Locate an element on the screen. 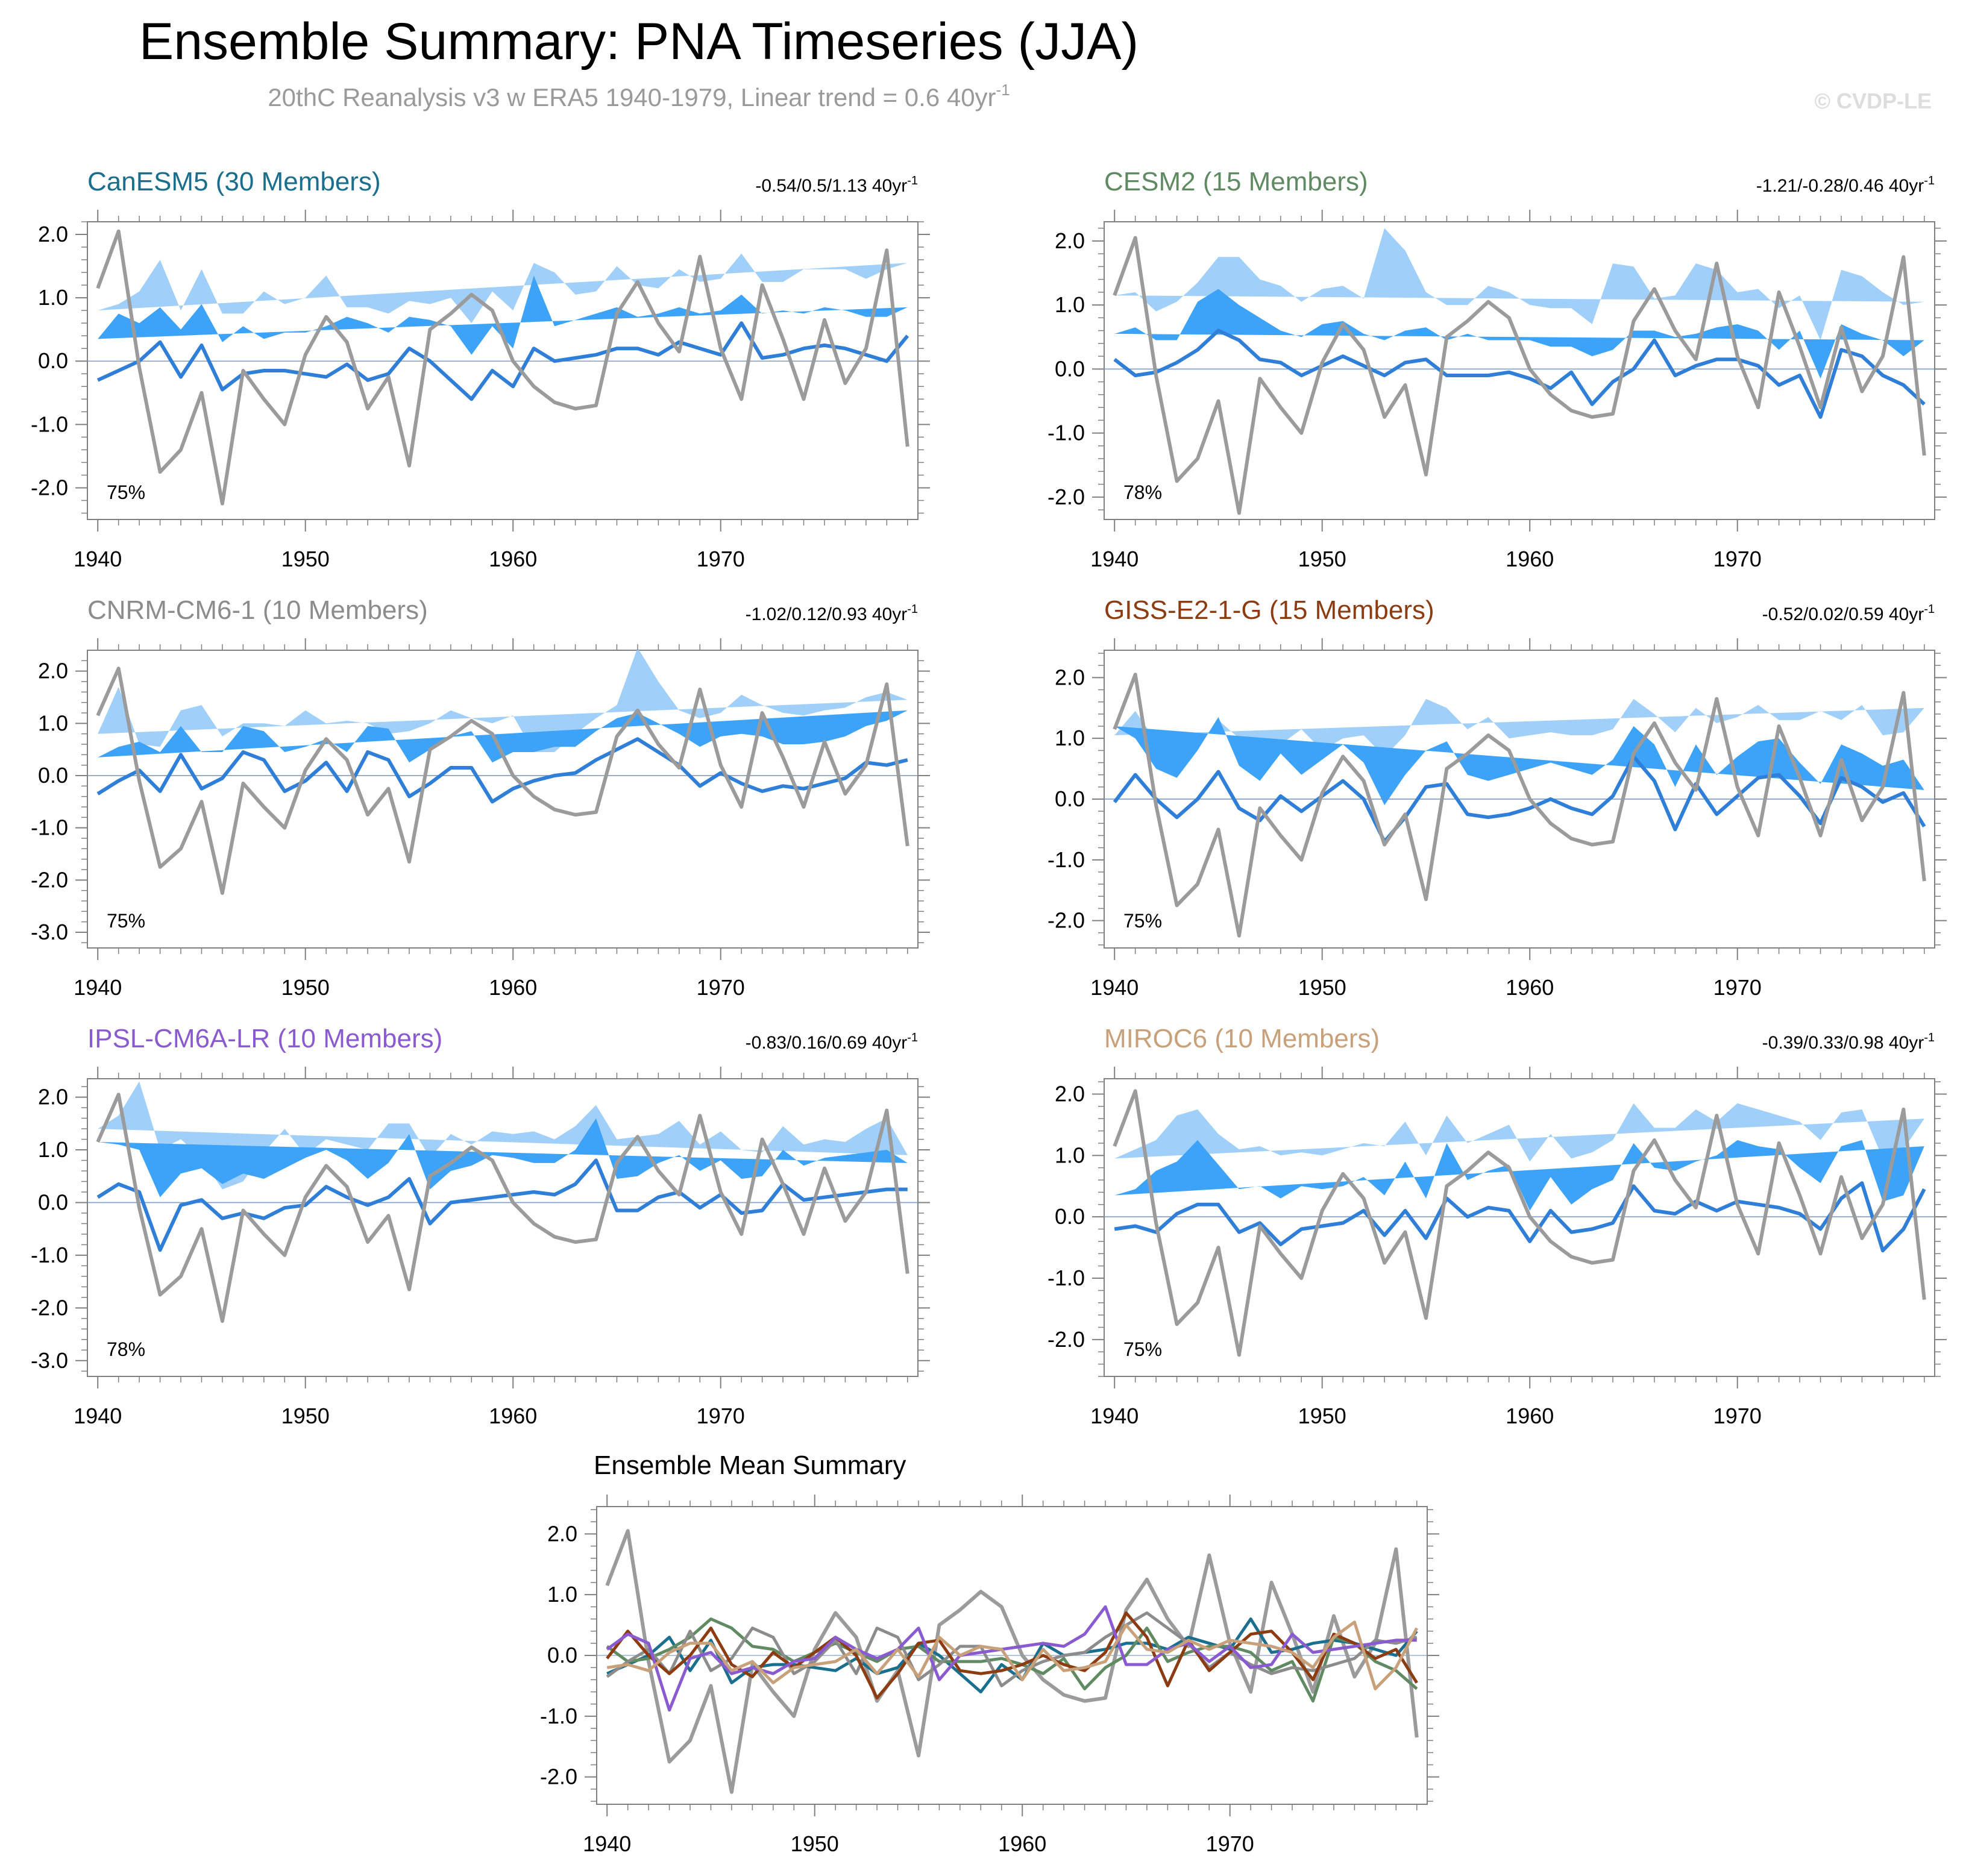 Image resolution: width=1963 pixels, height=1876 pixels. mean-series-line-miroc6 is located at coordinates (1012, 1655).